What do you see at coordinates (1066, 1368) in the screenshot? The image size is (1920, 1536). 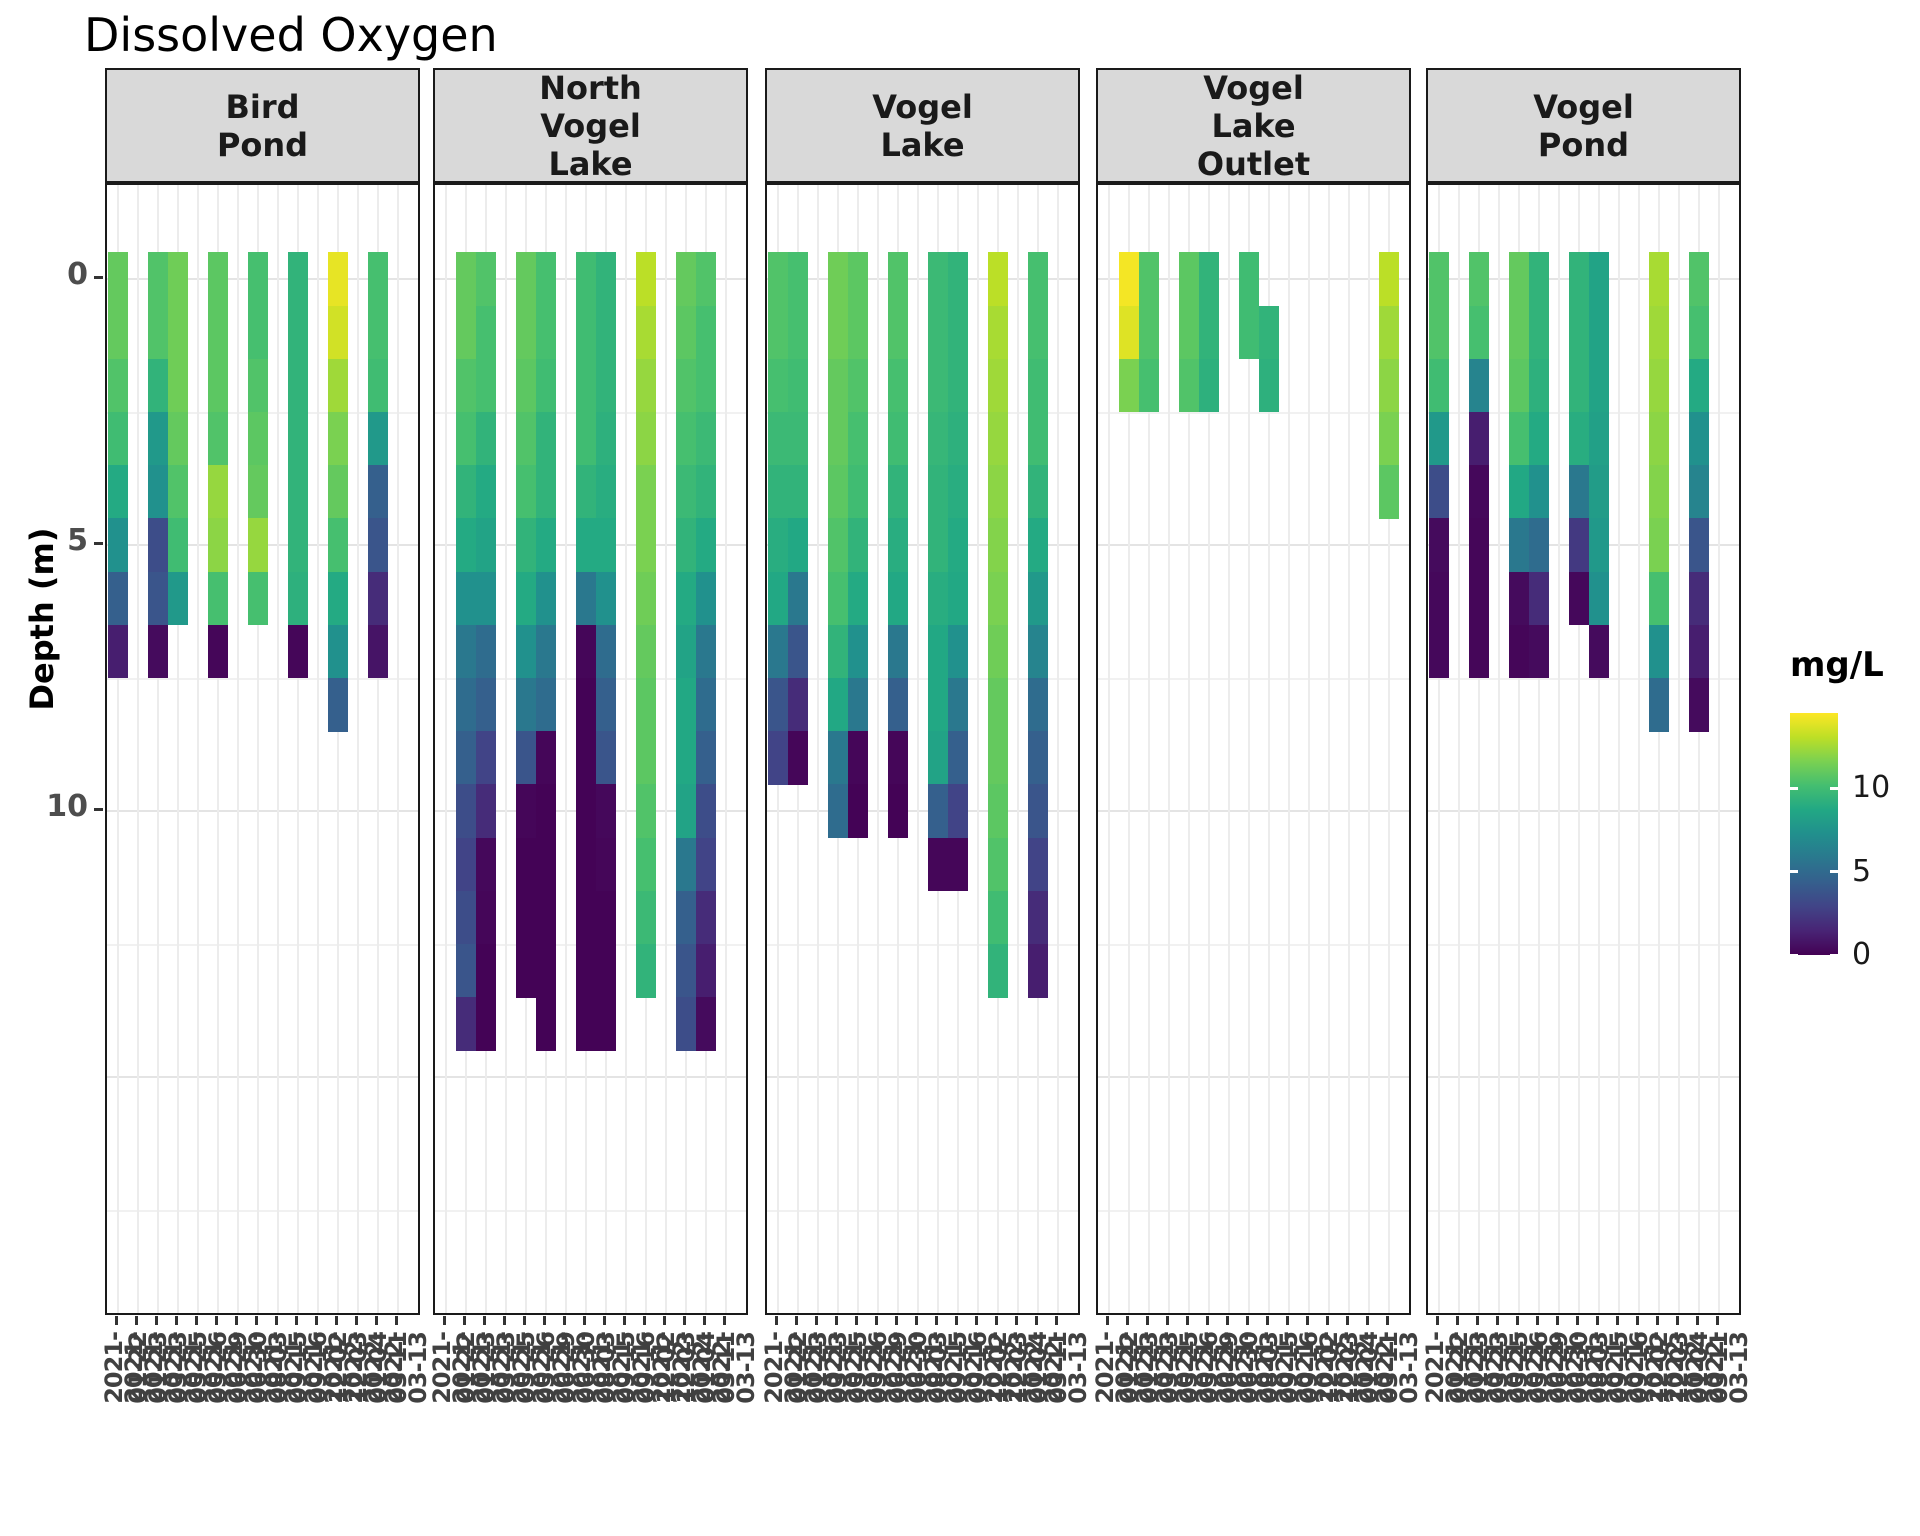 I see `x-tick-label: 2022-03-13` at bounding box center [1066, 1368].